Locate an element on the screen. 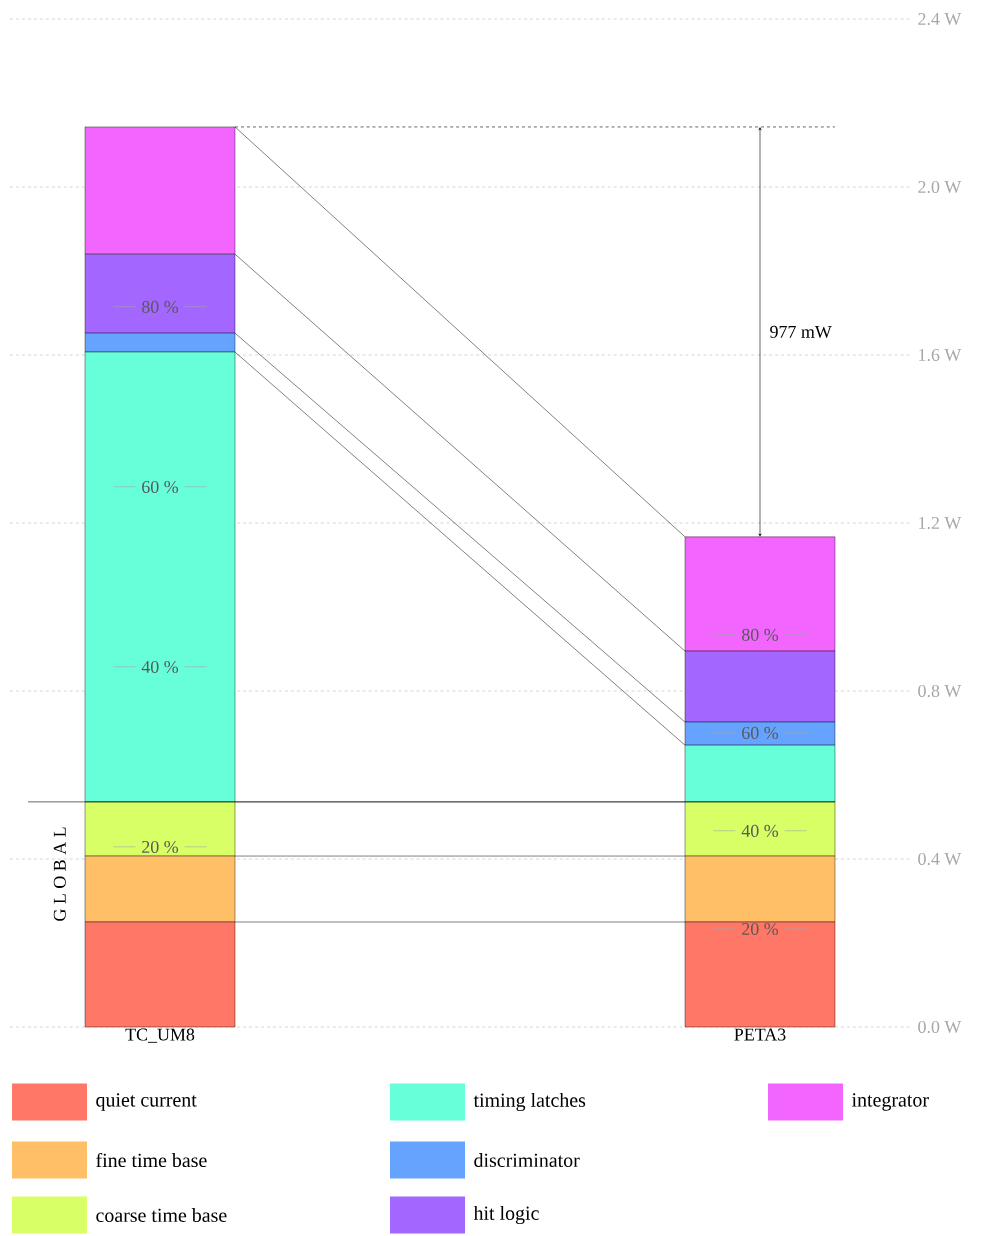  legend-label: quiet current is located at coordinates (146, 1102).